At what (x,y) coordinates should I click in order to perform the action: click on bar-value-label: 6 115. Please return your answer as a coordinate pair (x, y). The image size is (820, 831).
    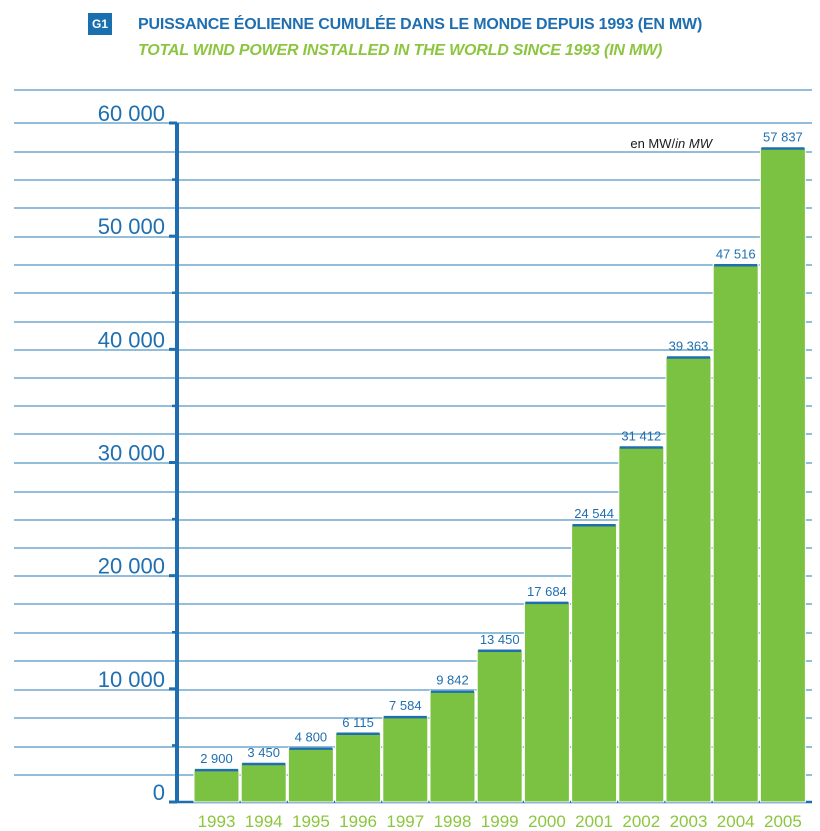
    Looking at the image, I should click on (358, 722).